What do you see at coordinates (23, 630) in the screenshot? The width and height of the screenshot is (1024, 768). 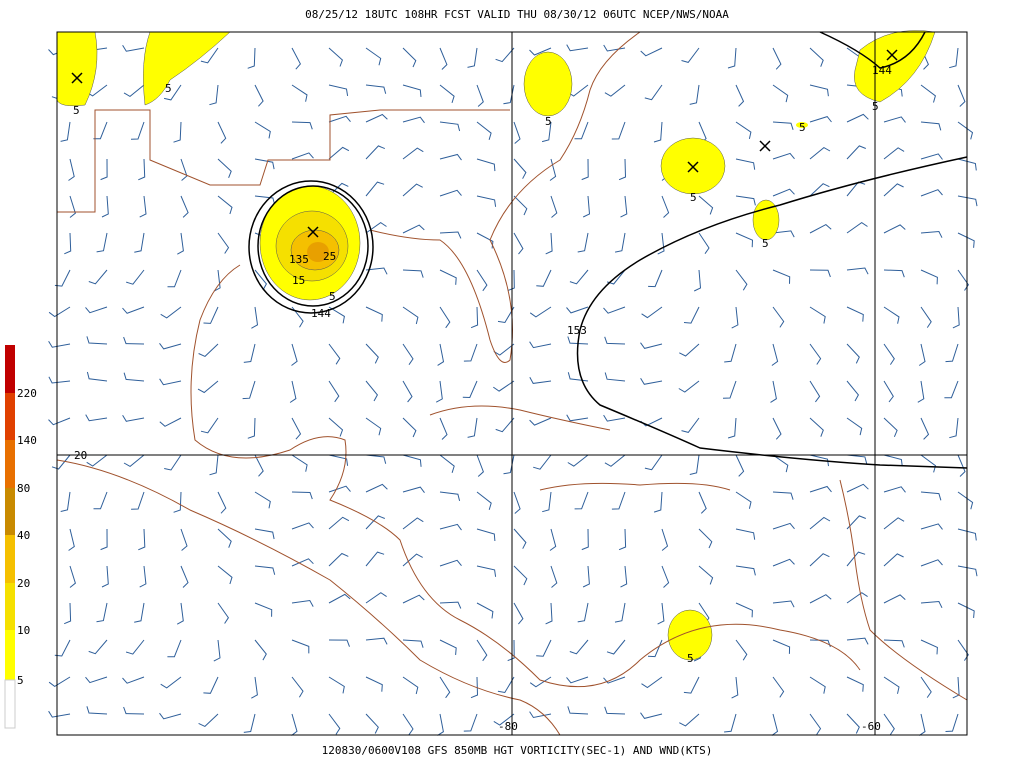 I see `legend-label: 10` at bounding box center [23, 630].